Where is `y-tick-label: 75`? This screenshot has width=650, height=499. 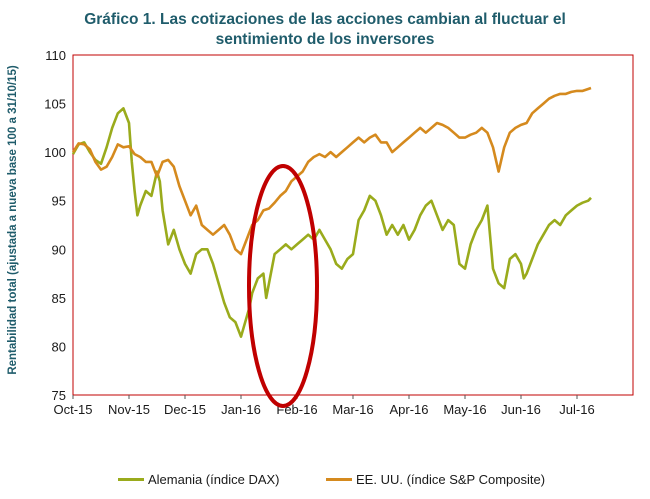 y-tick-label: 75 is located at coordinates (59, 395).